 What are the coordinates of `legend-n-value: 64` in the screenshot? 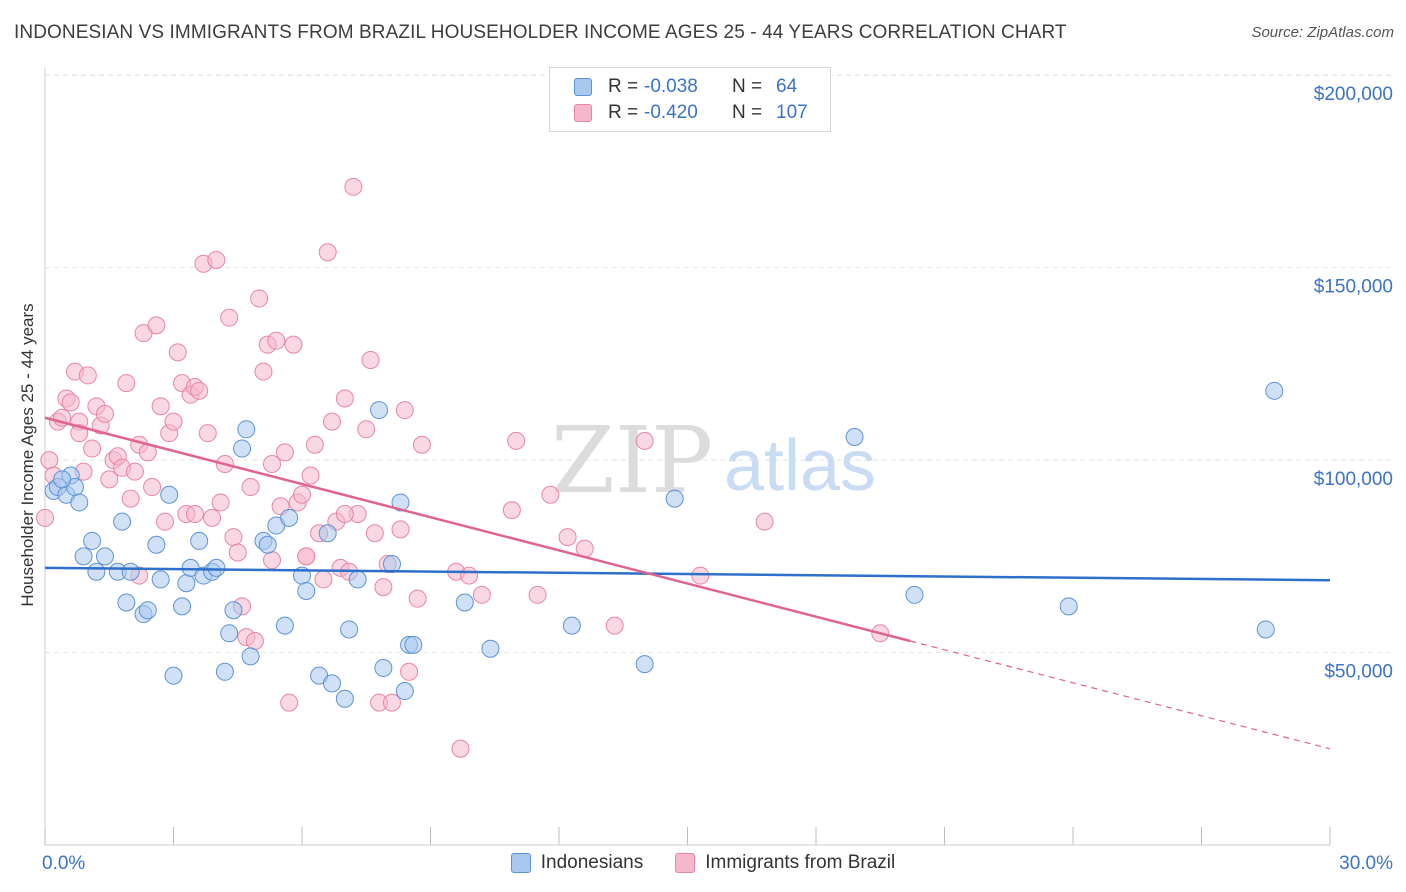 It's located at (787, 86).